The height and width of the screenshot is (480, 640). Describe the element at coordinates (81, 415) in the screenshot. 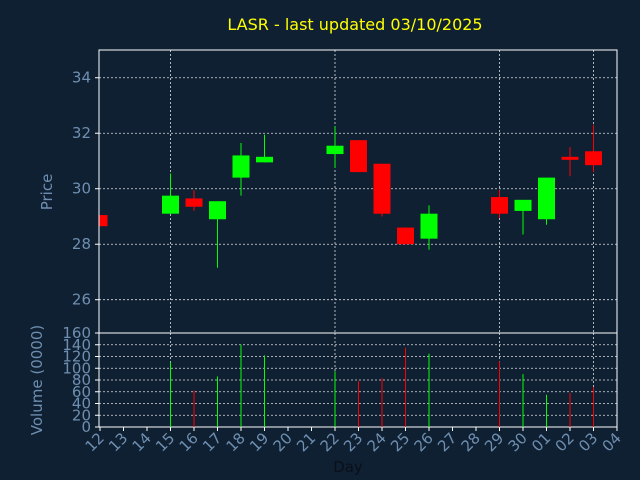

I see `volume-tick-label: 20` at that location.